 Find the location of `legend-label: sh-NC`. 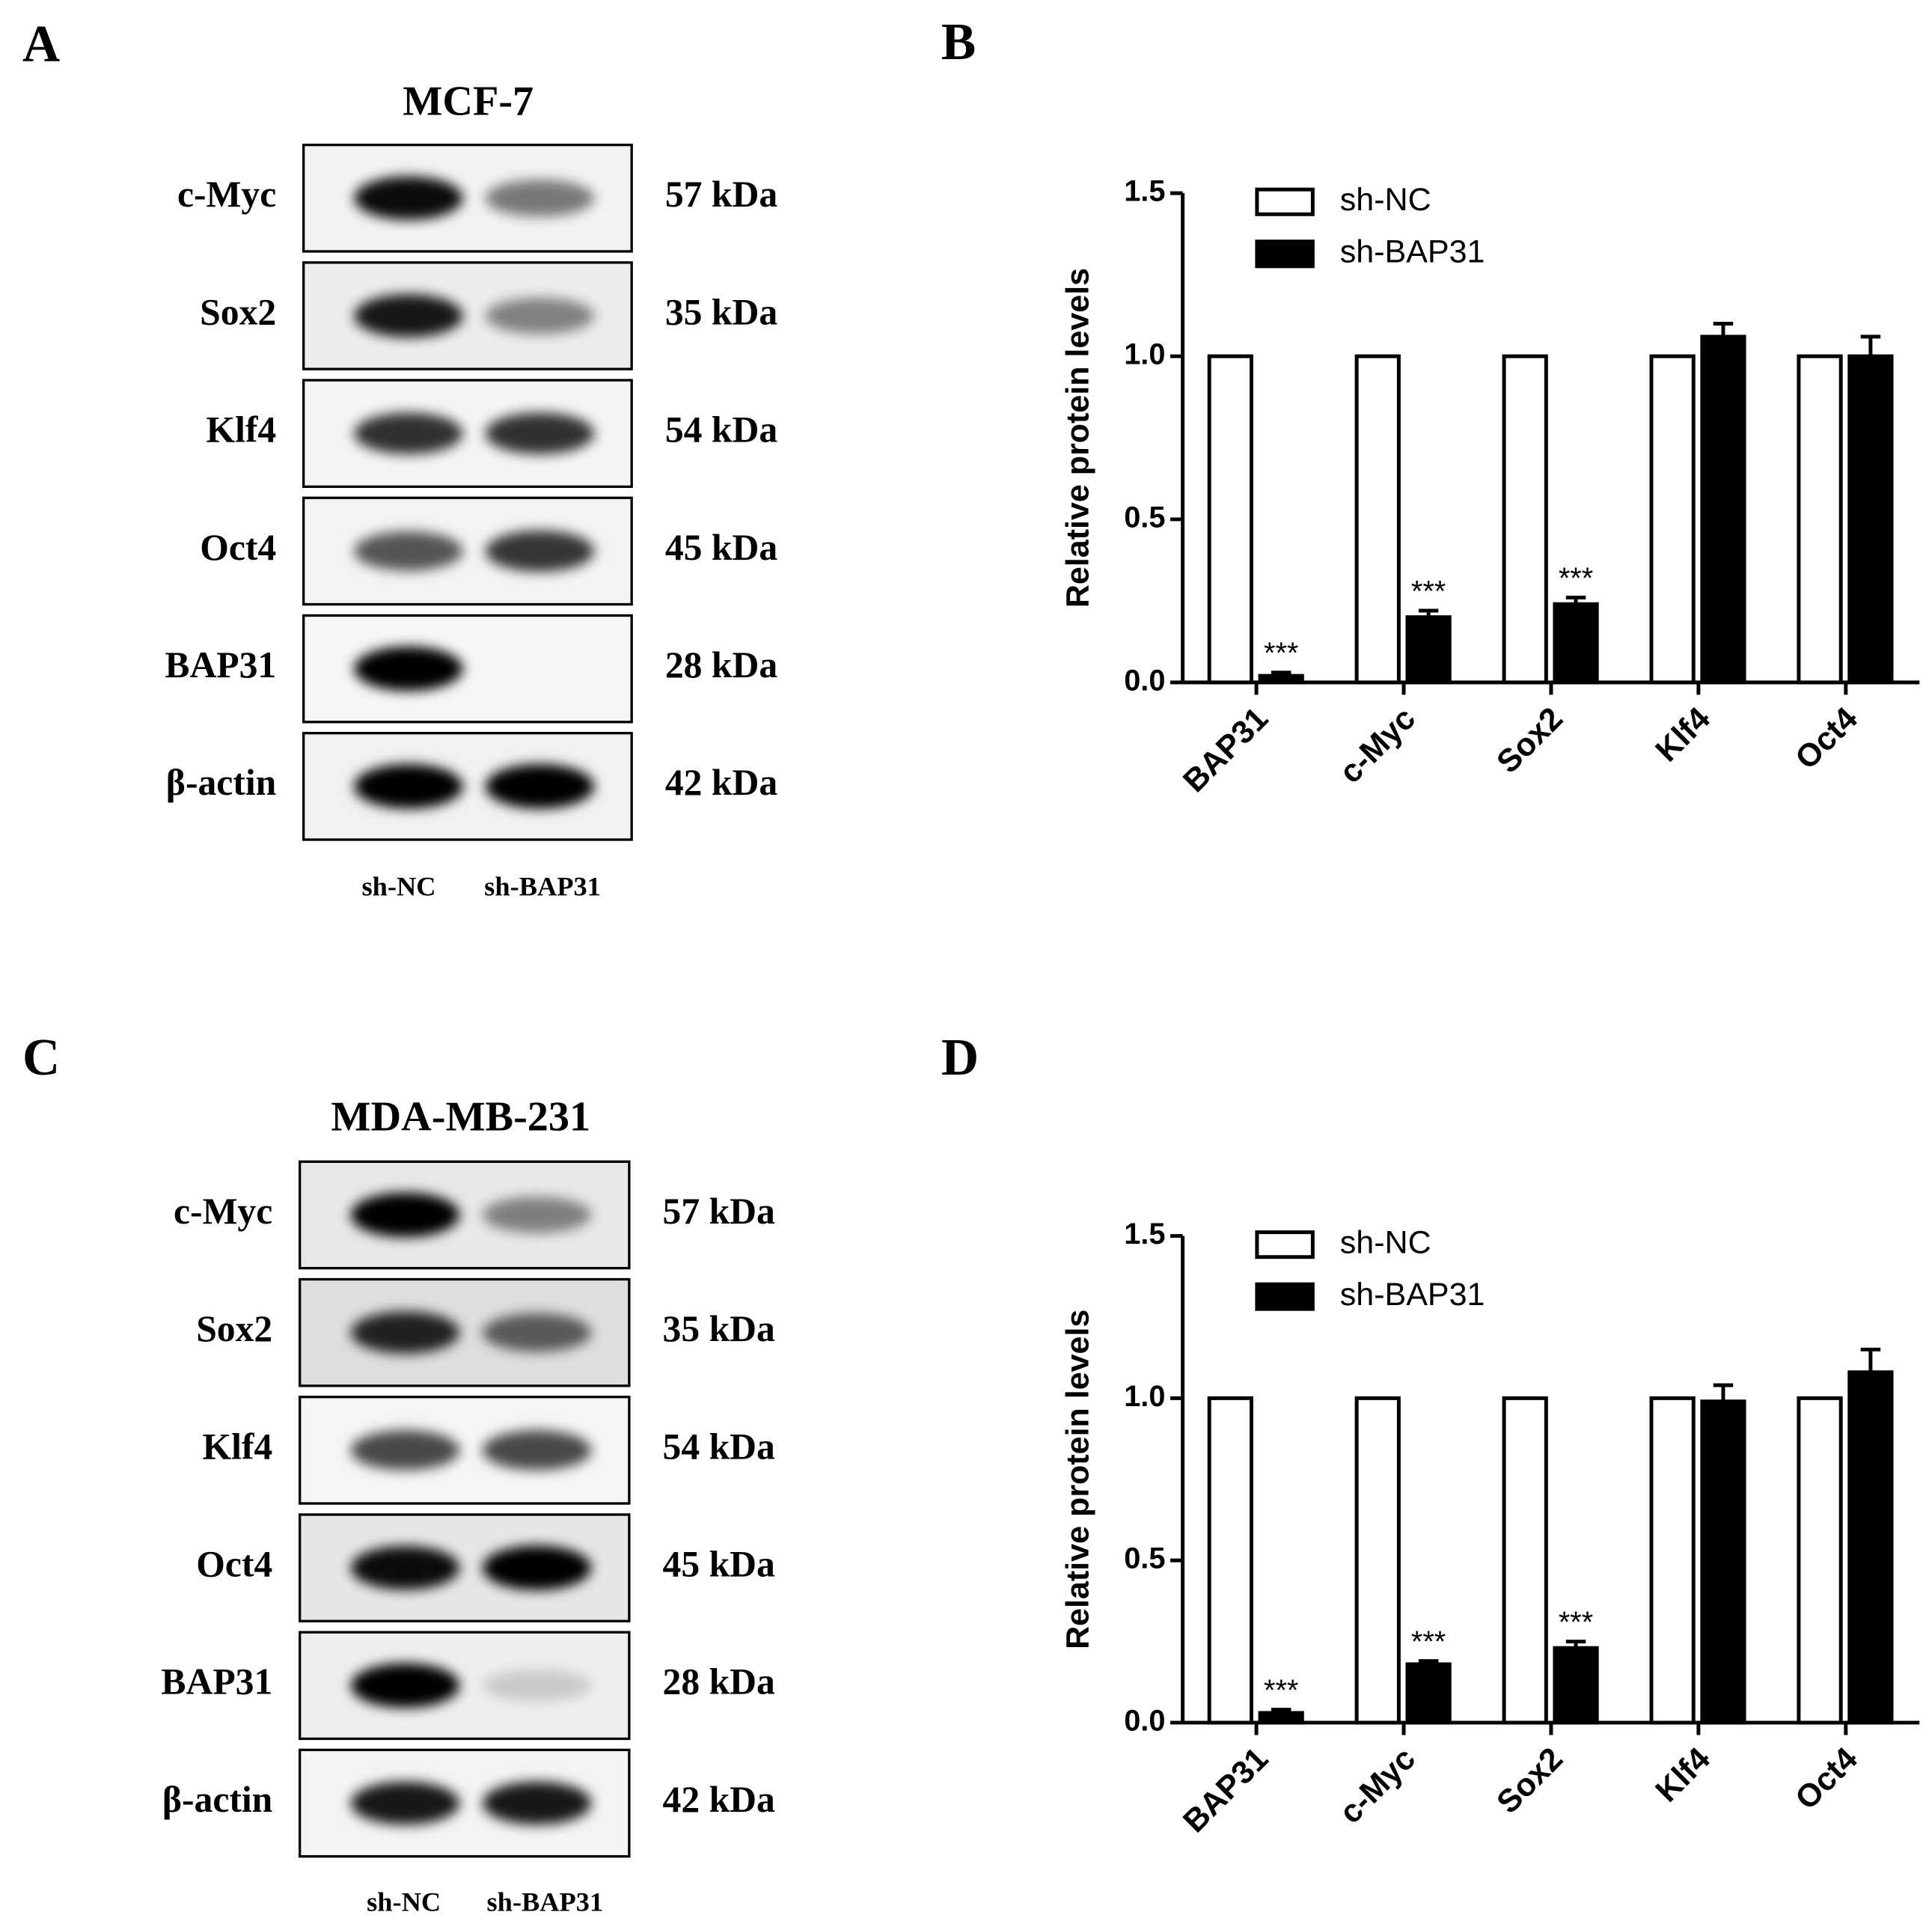

legend-label: sh-NC is located at coordinates (1386, 200).